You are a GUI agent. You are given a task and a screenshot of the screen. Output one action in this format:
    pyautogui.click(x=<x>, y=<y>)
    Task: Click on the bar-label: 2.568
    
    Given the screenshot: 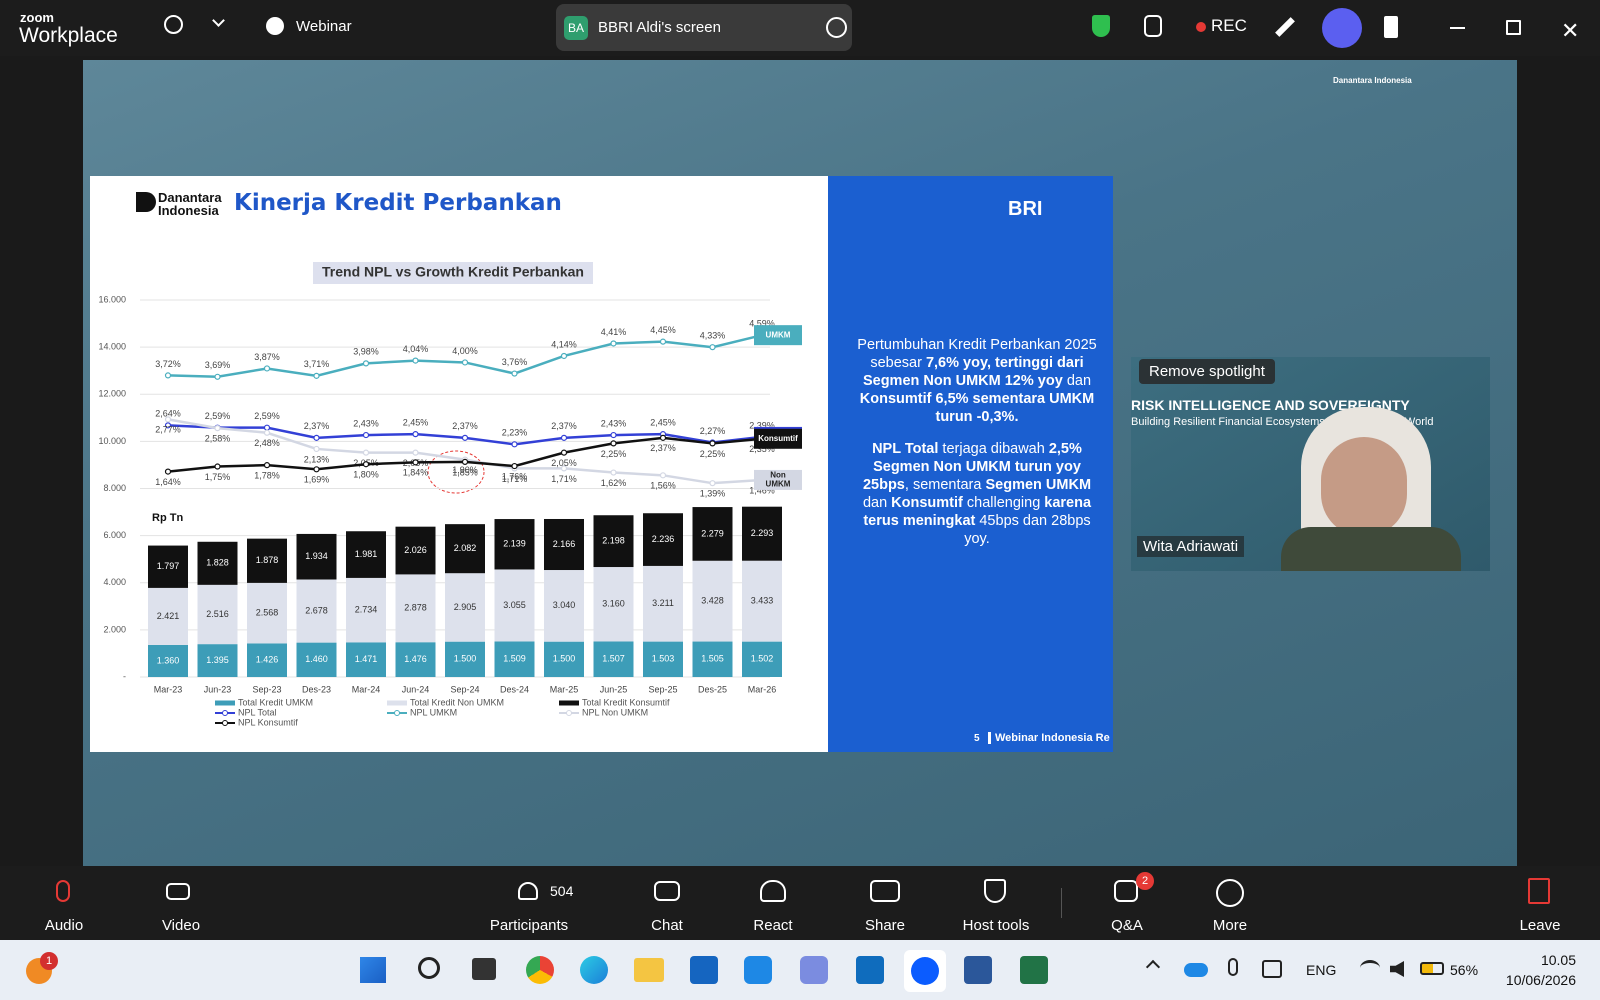 What is the action you would take?
    pyautogui.click(x=267, y=613)
    